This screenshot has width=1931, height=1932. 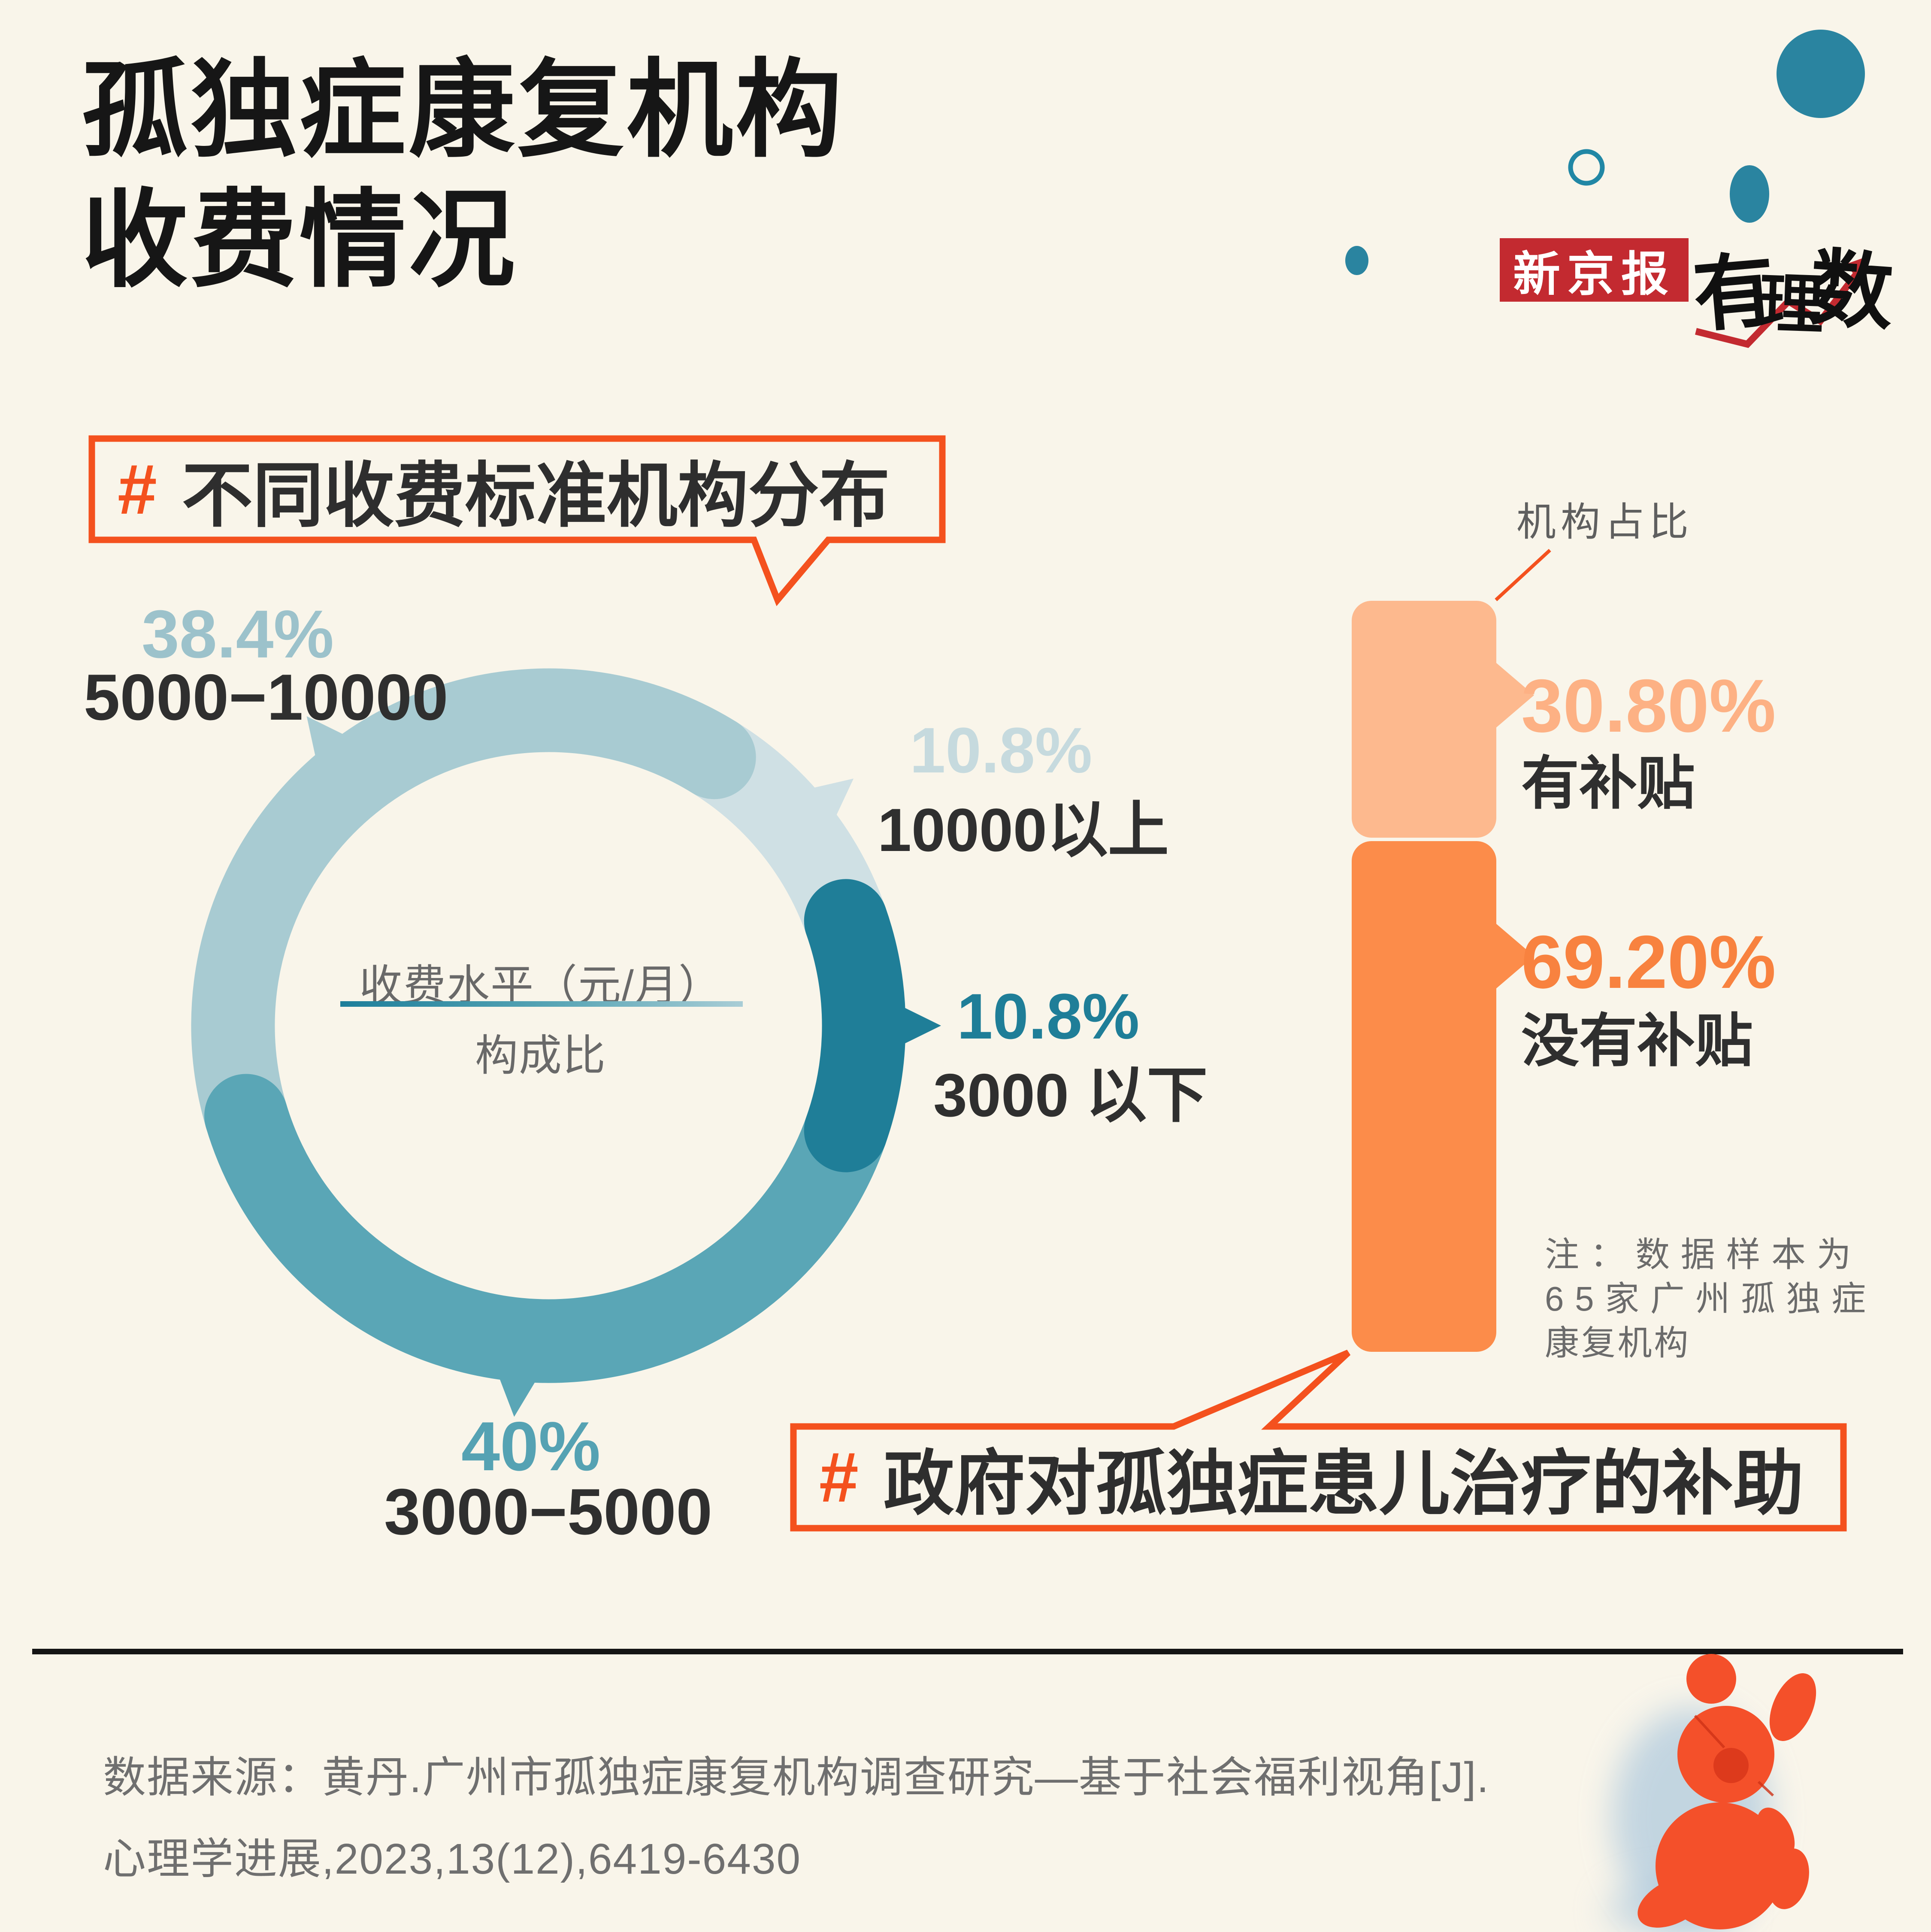 I want to click on page-title-line1: 孤独症康复机构, so click(x=463, y=110).